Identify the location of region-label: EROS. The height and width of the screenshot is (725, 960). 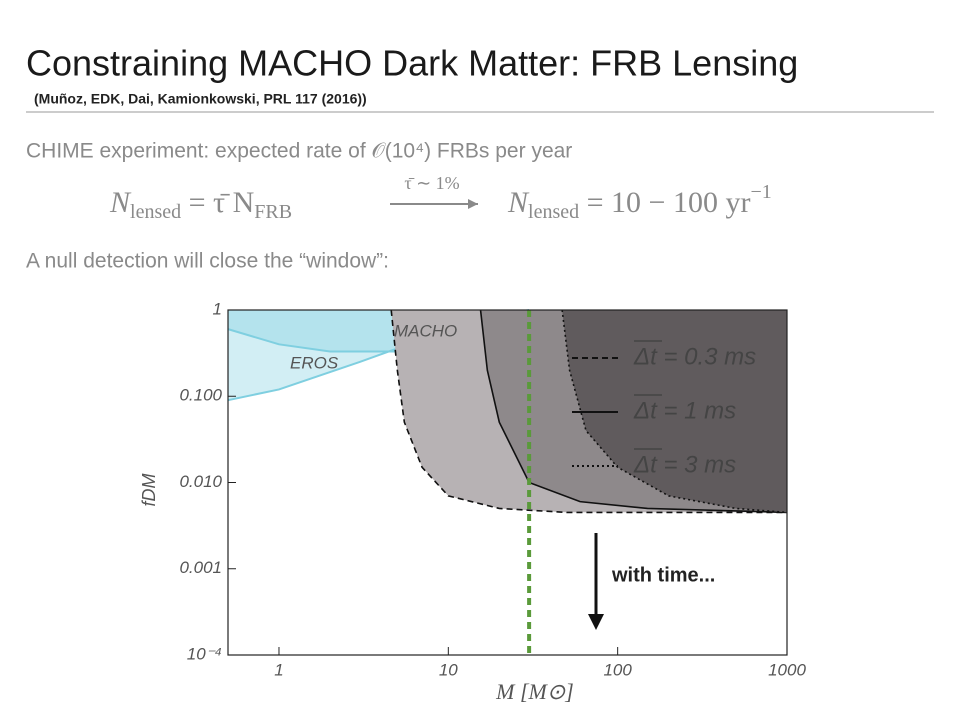
(314, 362).